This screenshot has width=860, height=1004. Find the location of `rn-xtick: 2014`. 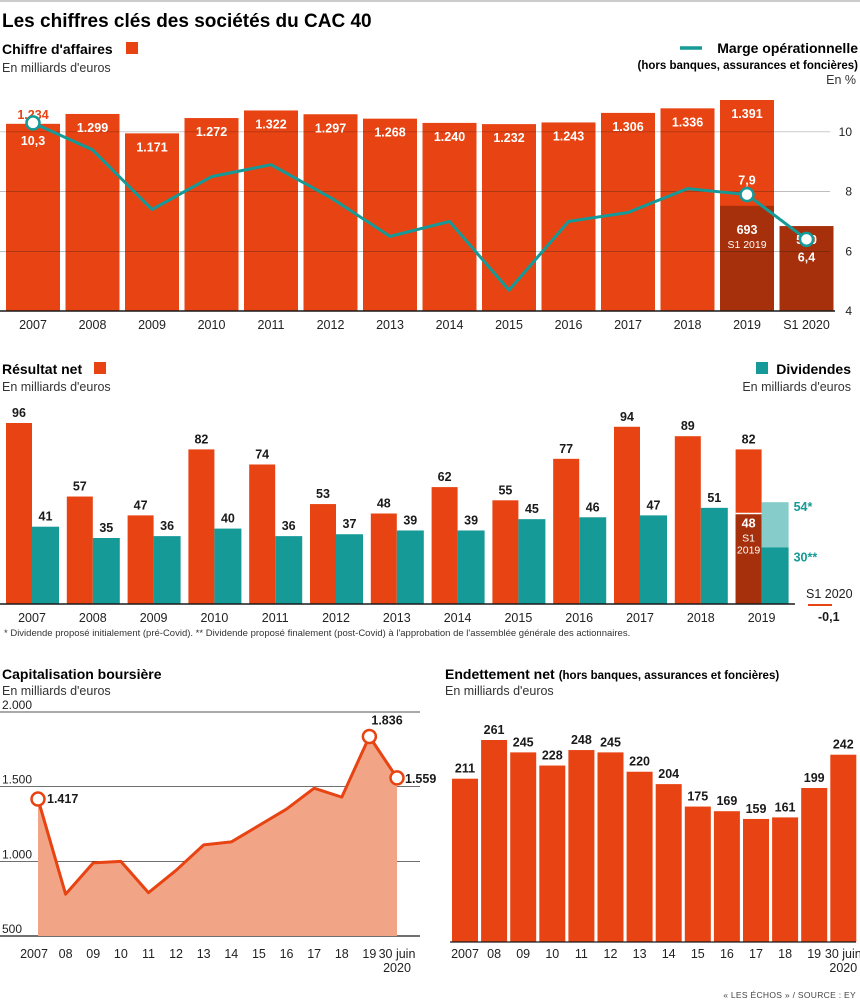

rn-xtick: 2014 is located at coordinates (458, 618).